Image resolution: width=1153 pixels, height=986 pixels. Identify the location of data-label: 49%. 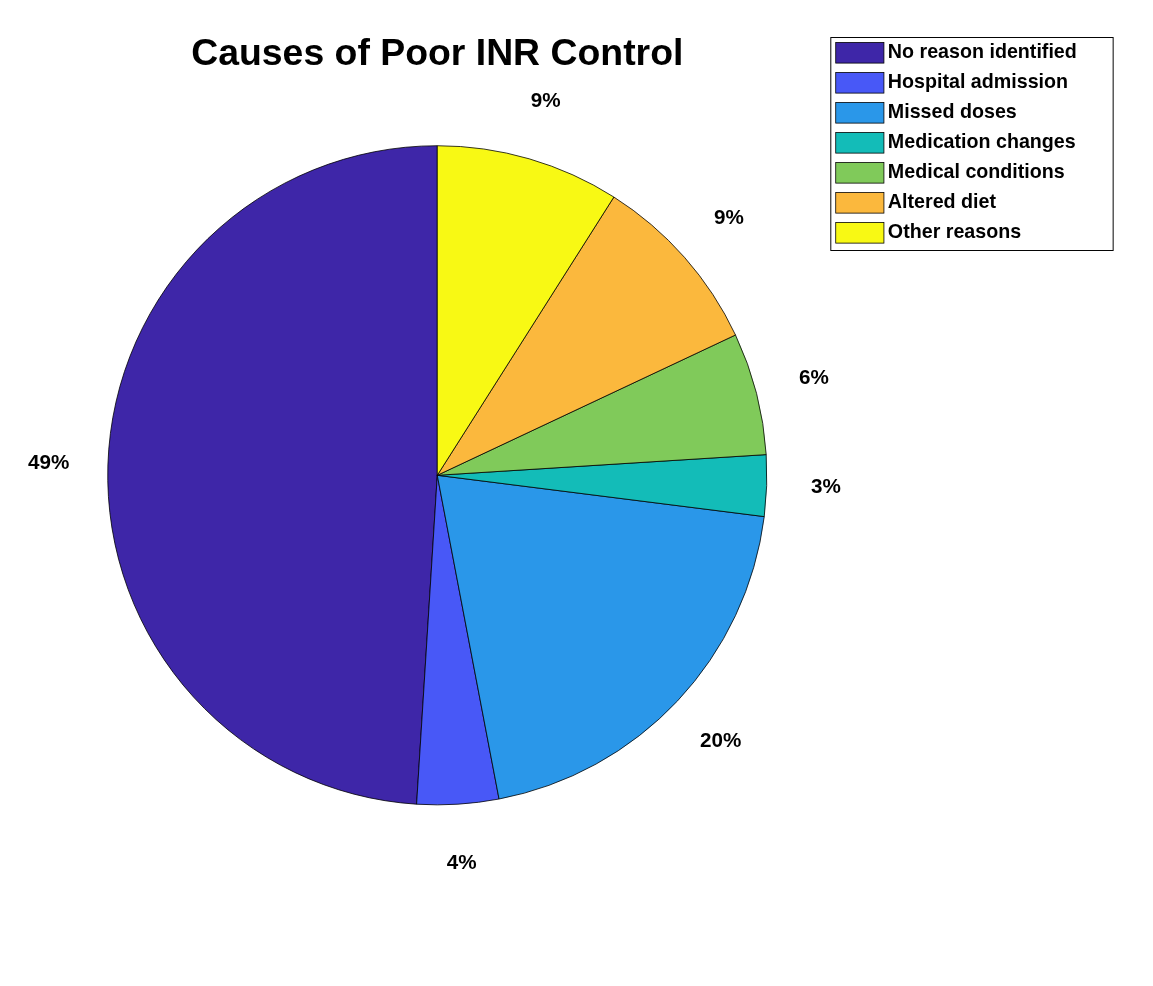
(48, 461).